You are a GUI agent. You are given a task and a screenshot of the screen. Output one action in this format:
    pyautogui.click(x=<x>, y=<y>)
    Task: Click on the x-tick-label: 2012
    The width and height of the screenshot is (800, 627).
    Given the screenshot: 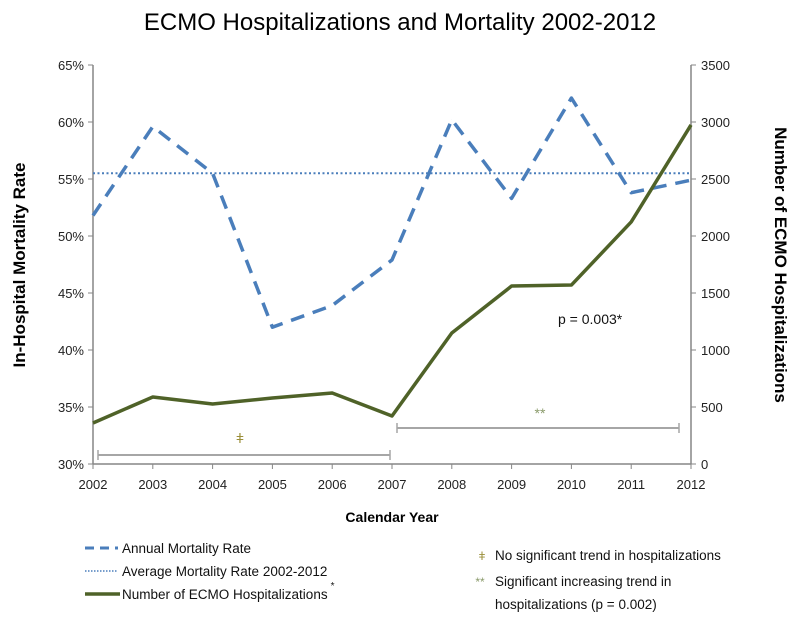 What is the action you would take?
    pyautogui.click(x=691, y=484)
    